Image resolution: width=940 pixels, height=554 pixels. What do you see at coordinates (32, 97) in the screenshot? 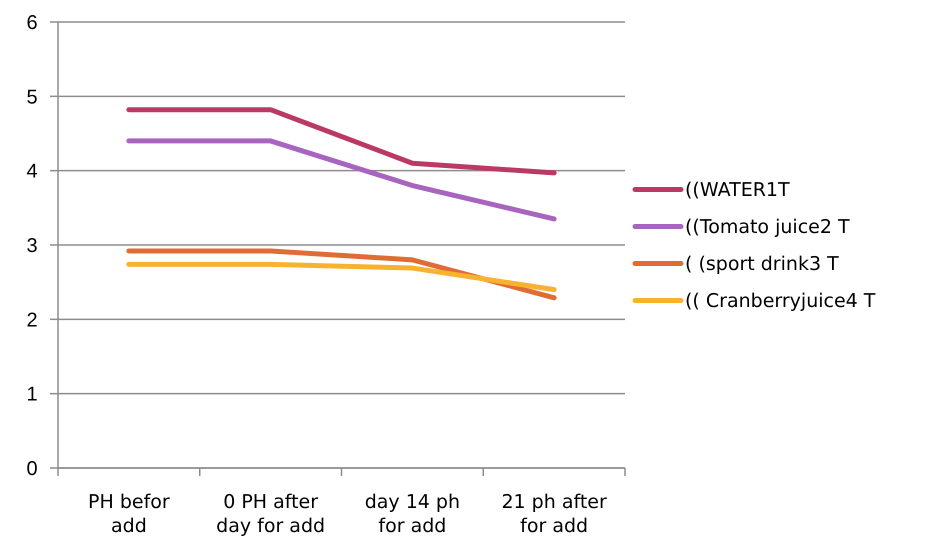
I see `y-tick-label: 5` at bounding box center [32, 97].